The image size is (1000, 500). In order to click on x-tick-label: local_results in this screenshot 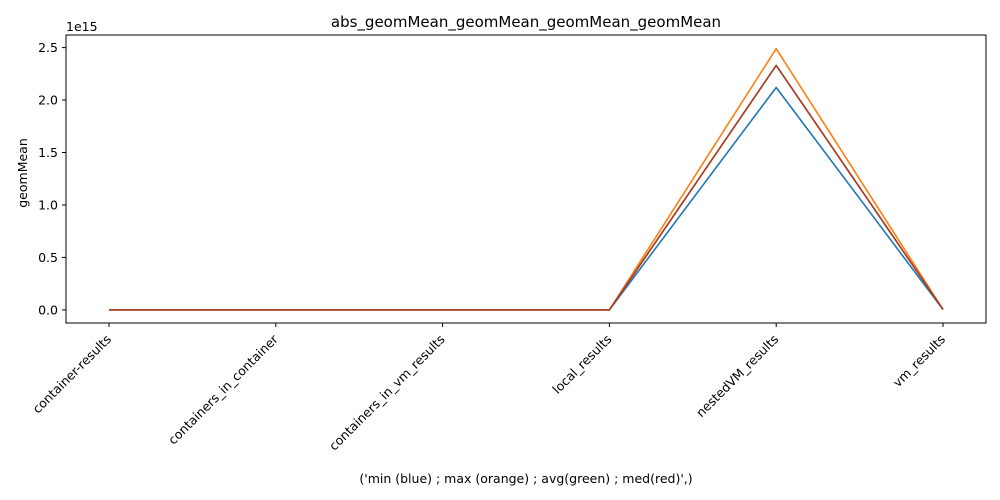, I will do `click(581, 364)`.